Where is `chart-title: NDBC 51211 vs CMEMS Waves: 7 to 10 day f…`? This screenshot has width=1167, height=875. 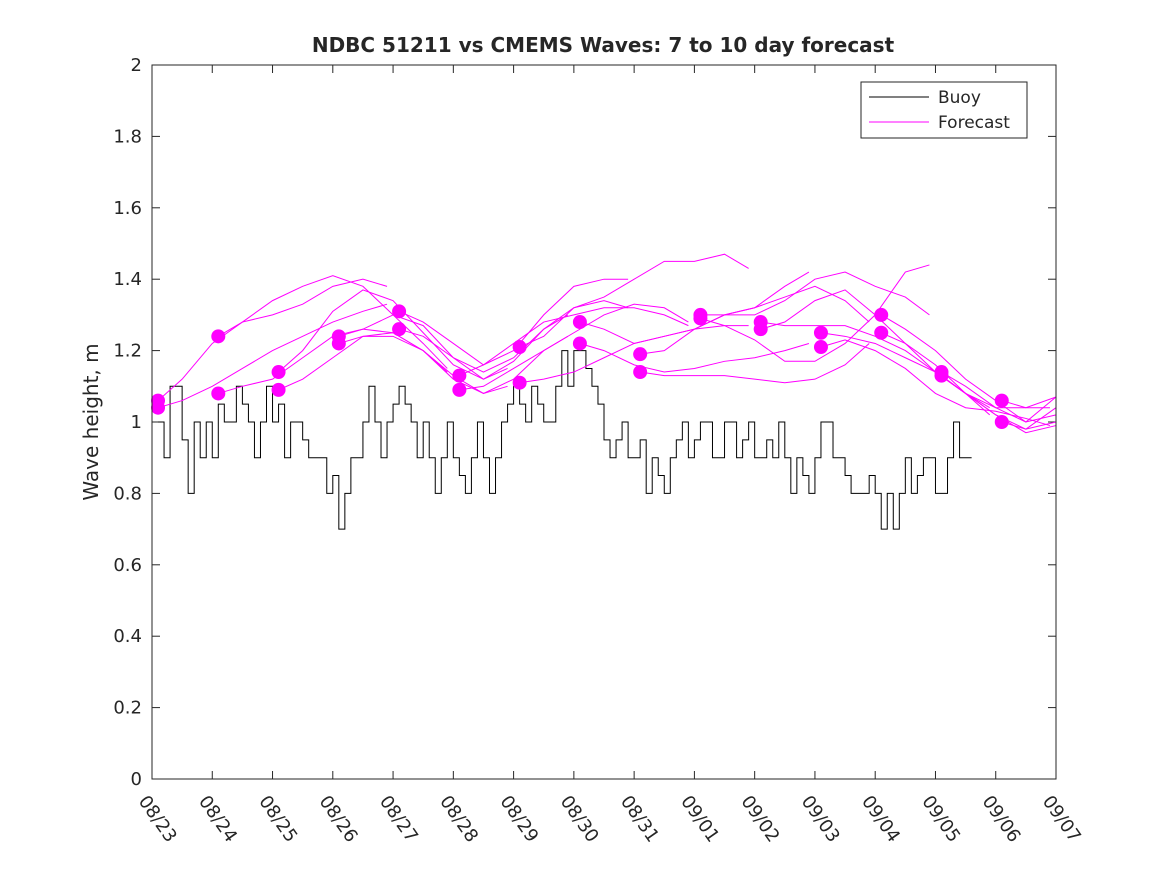 chart-title: NDBC 51211 vs CMEMS Waves: 7 to 10 day f… is located at coordinates (603, 45).